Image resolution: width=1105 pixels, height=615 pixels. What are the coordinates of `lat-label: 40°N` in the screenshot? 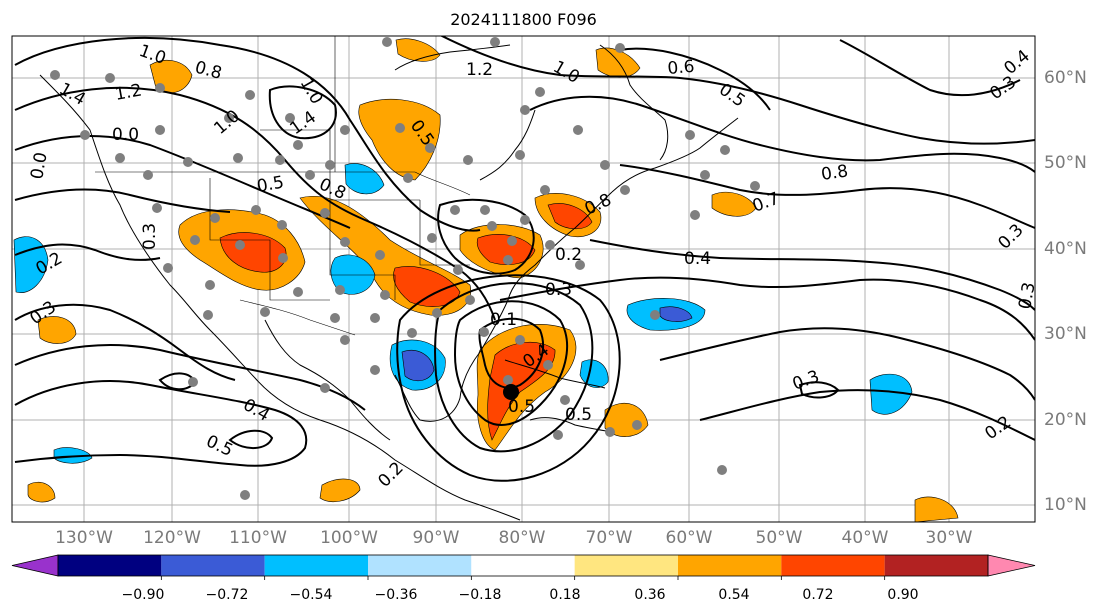 It's located at (1065, 249).